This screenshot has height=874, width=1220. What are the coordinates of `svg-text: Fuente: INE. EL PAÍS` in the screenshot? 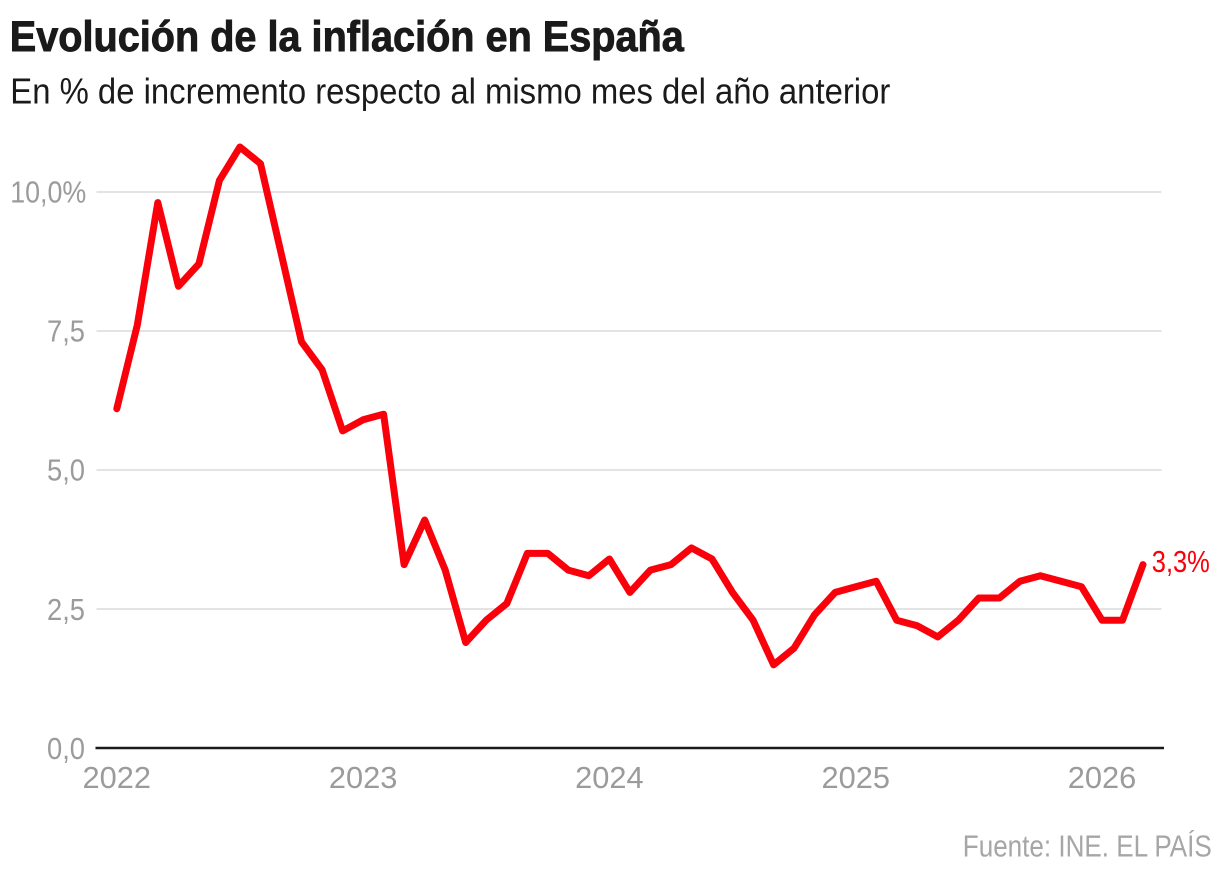 It's located at (1087, 845).